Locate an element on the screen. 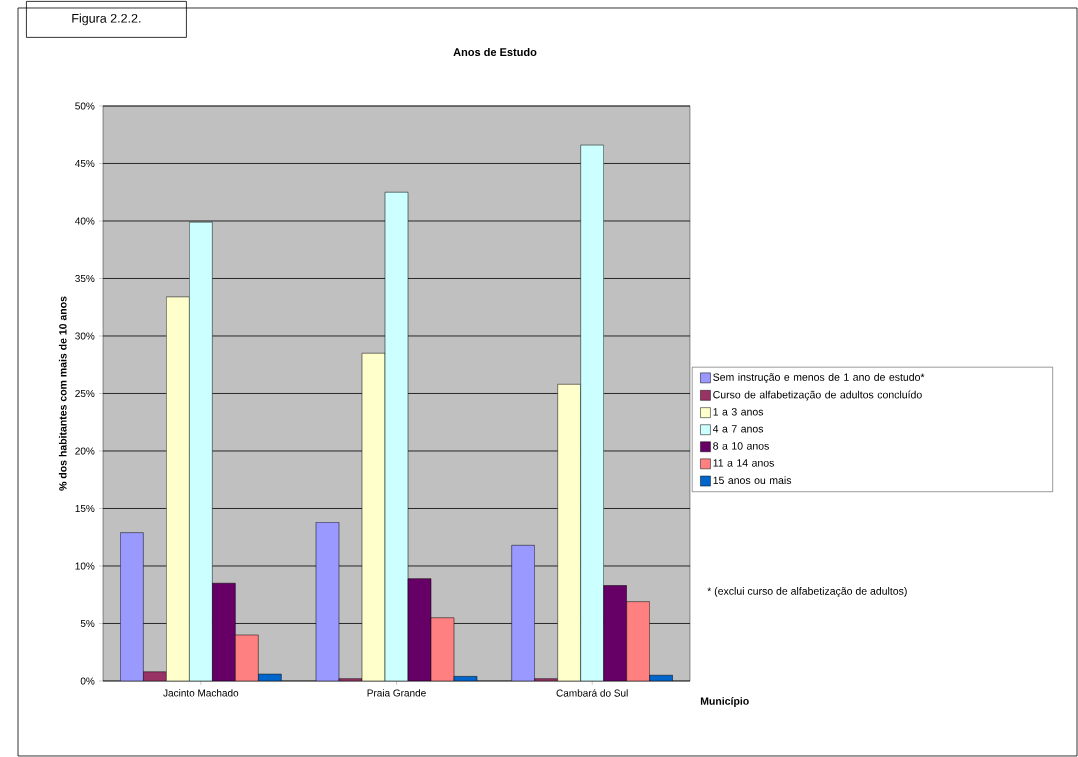 This screenshot has width=1078, height=757. y-tick-label: 35% is located at coordinates (85, 278).